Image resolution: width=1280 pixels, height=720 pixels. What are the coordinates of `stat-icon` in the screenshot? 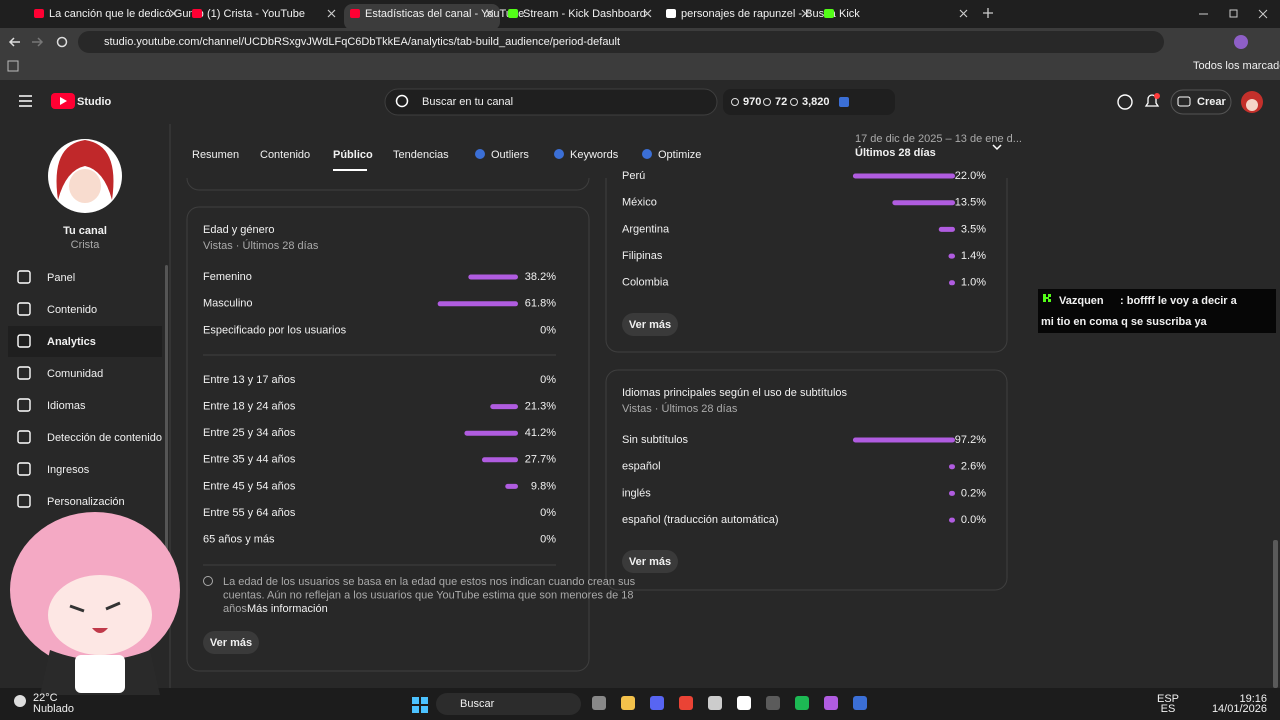 It's located at (794, 102).